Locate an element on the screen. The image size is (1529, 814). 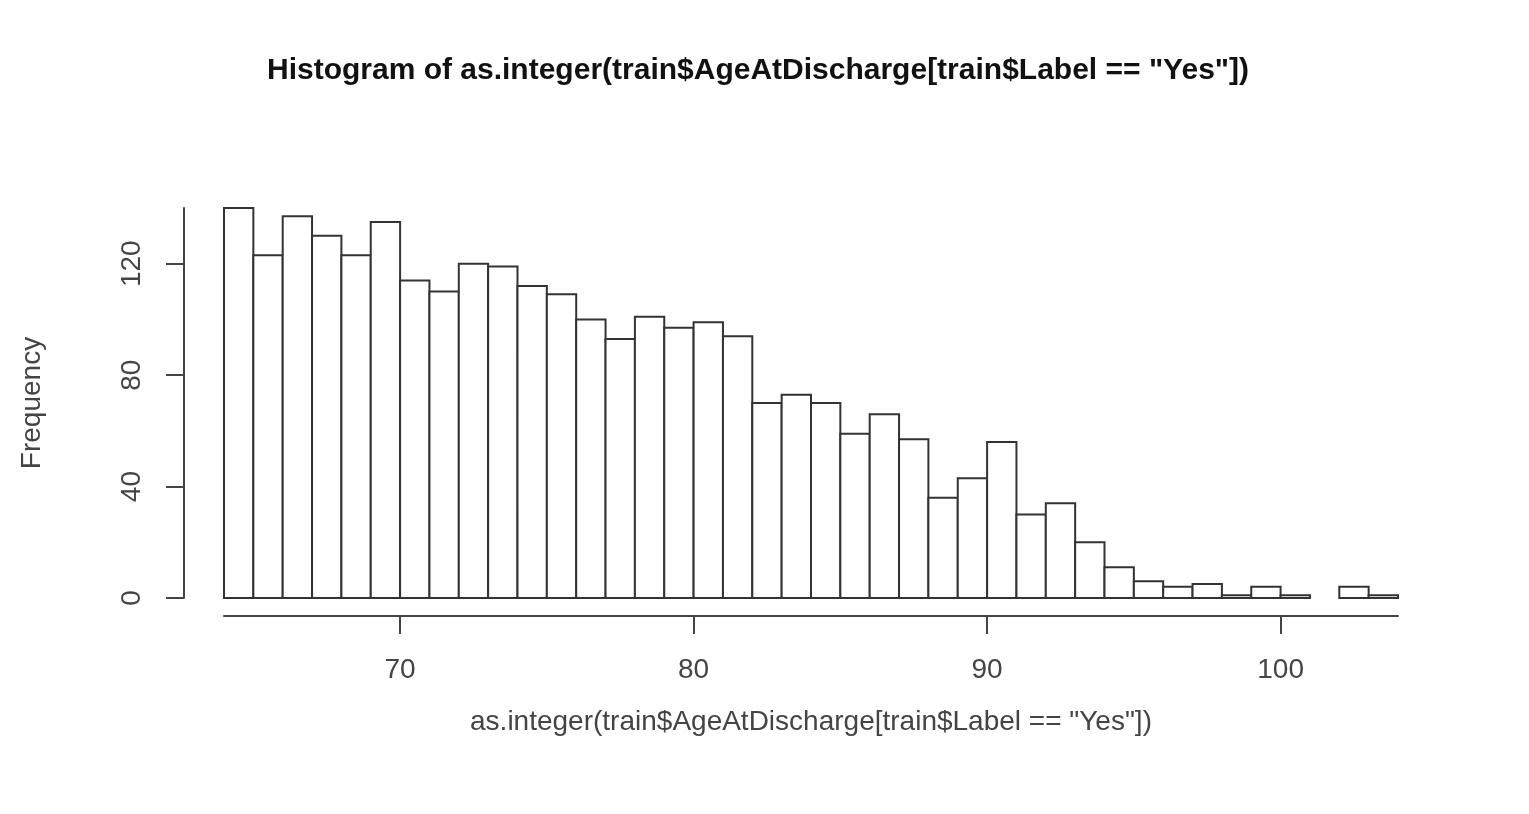
y-tick-label: 80 is located at coordinates (130, 375).